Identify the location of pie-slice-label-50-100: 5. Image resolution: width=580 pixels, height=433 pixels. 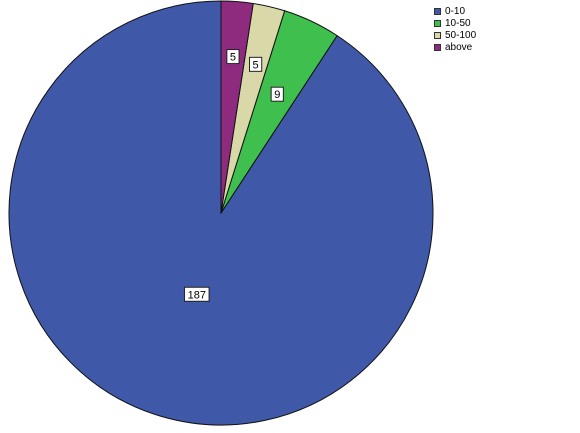
(256, 64).